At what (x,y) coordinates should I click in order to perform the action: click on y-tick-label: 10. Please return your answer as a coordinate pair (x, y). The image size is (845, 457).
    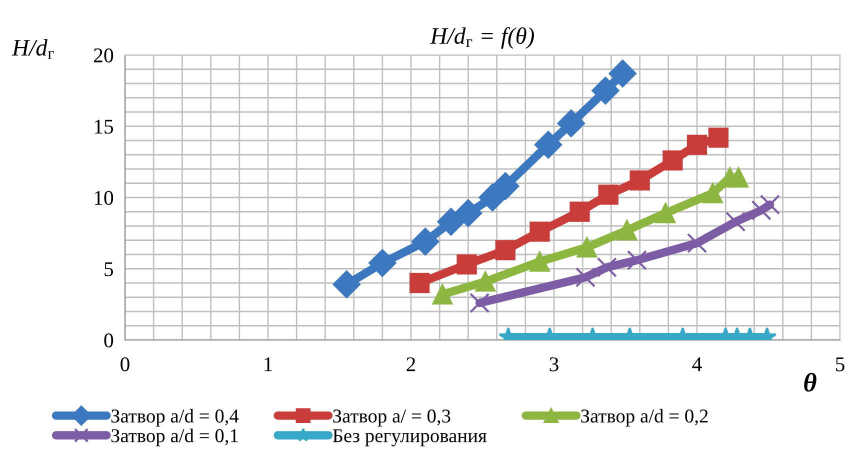
    Looking at the image, I should click on (104, 197).